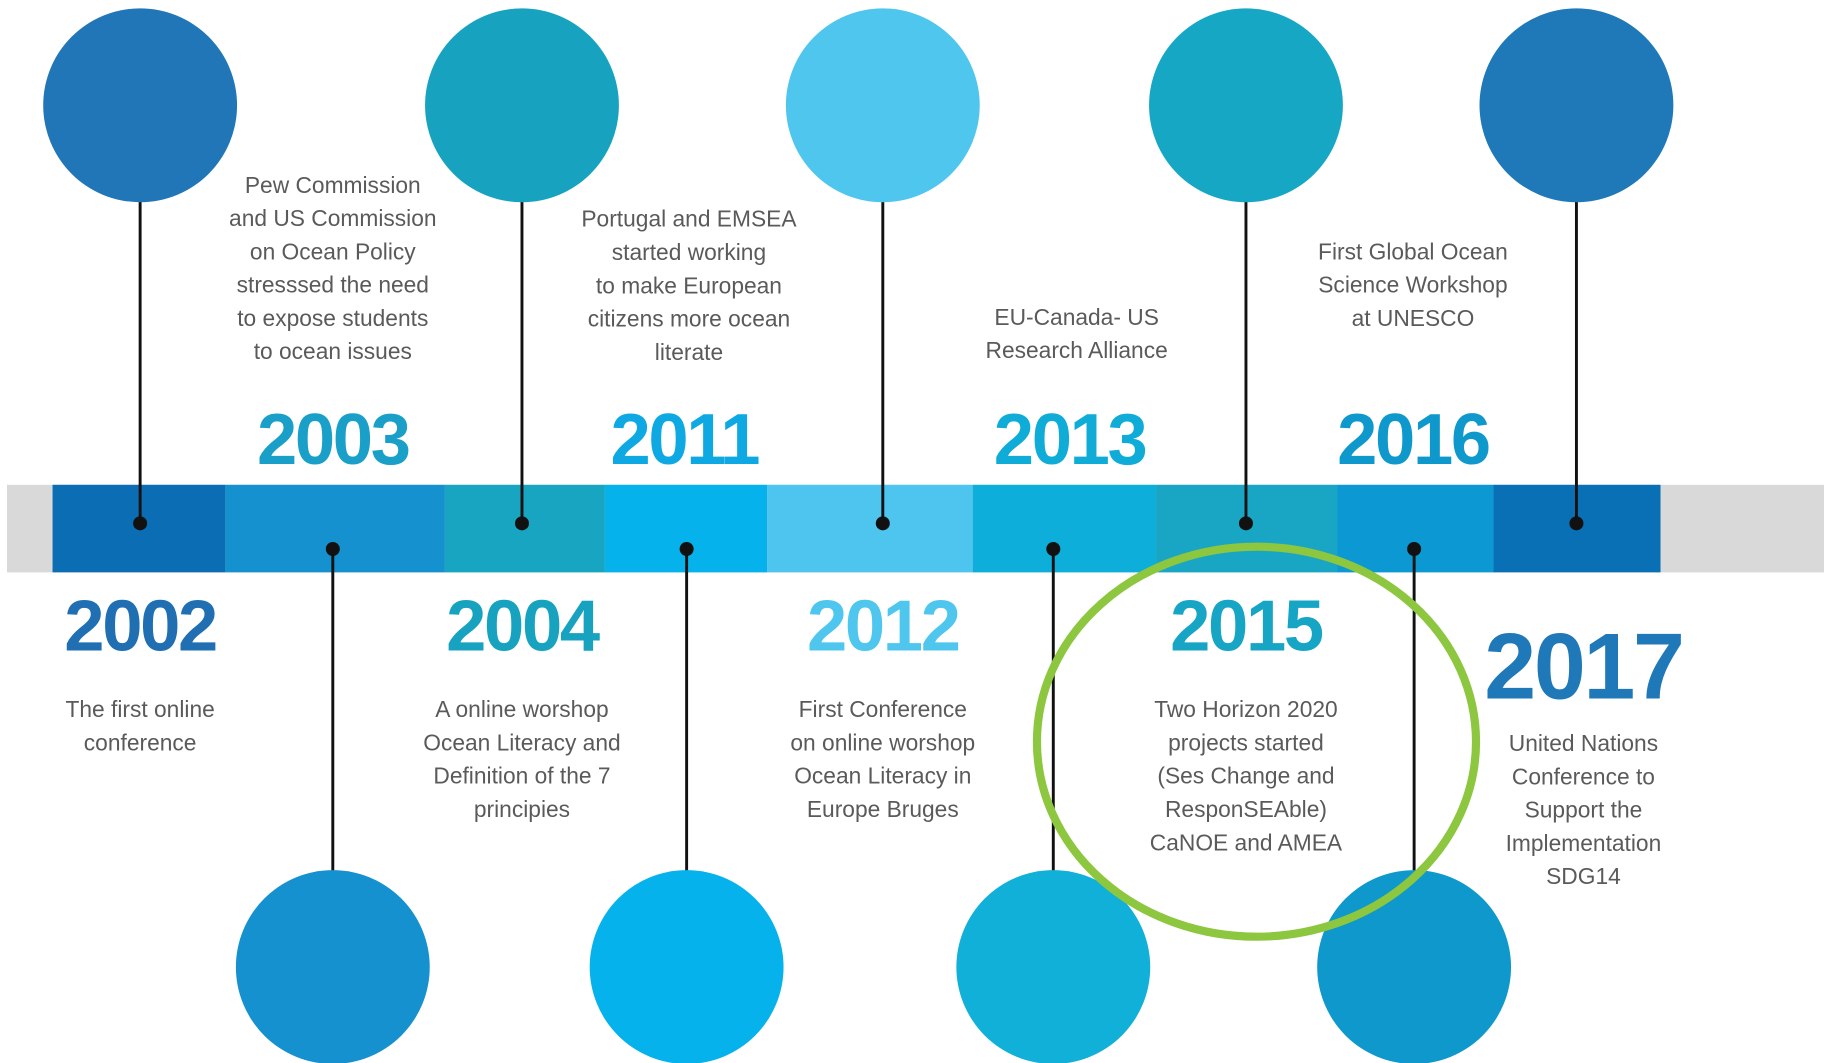 The image size is (1831, 1063). I want to click on event-description: citizens more ocean, so click(689, 319).